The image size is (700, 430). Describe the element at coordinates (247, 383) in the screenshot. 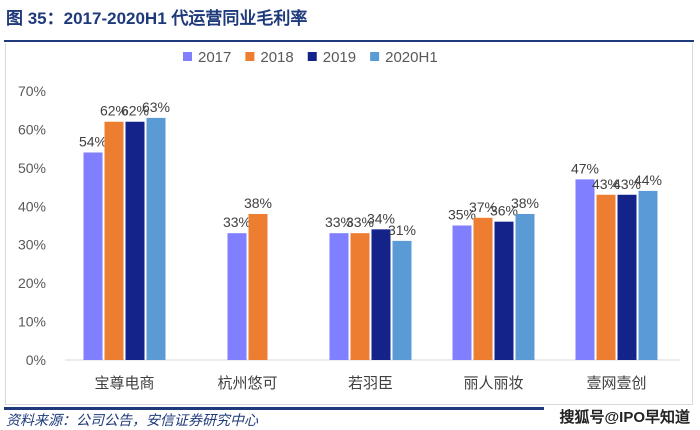

I see `x-tick-label: 杭州悠可` at that location.